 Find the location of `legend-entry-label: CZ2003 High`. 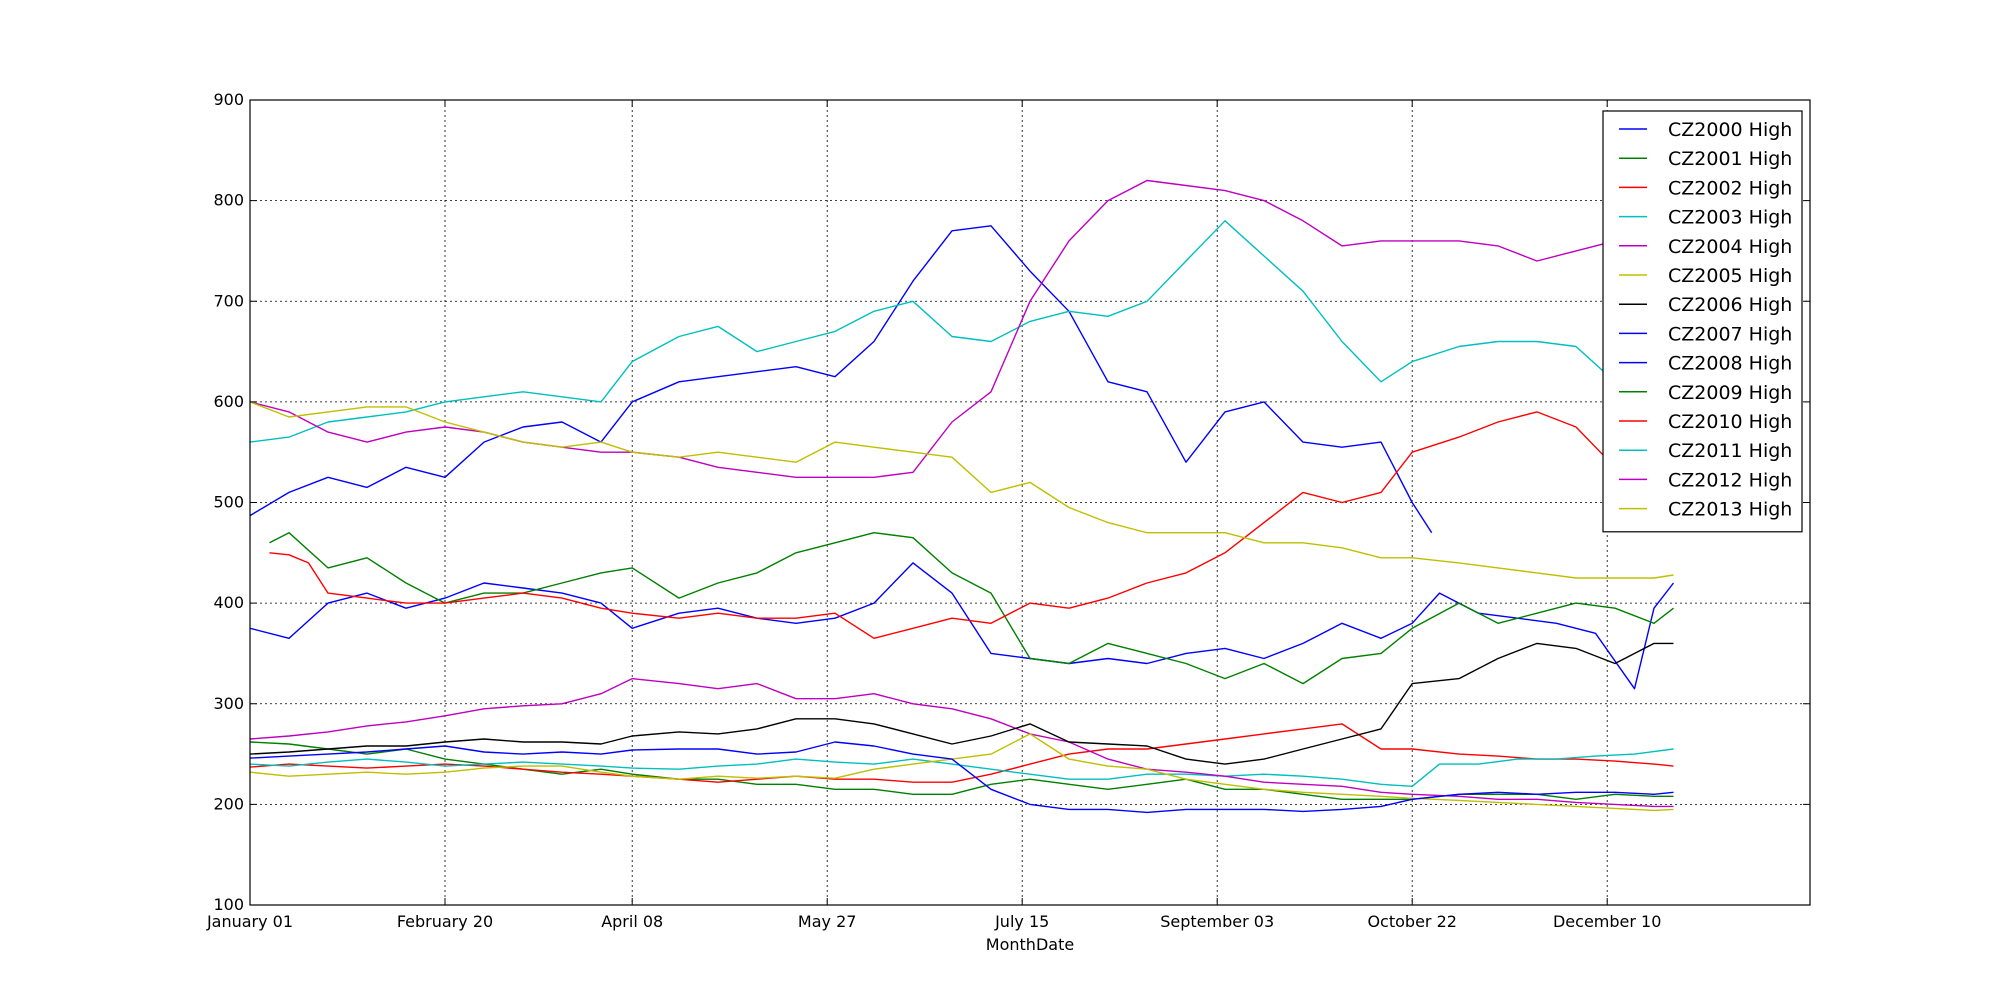

legend-entry-label: CZ2003 High is located at coordinates (1730, 218).